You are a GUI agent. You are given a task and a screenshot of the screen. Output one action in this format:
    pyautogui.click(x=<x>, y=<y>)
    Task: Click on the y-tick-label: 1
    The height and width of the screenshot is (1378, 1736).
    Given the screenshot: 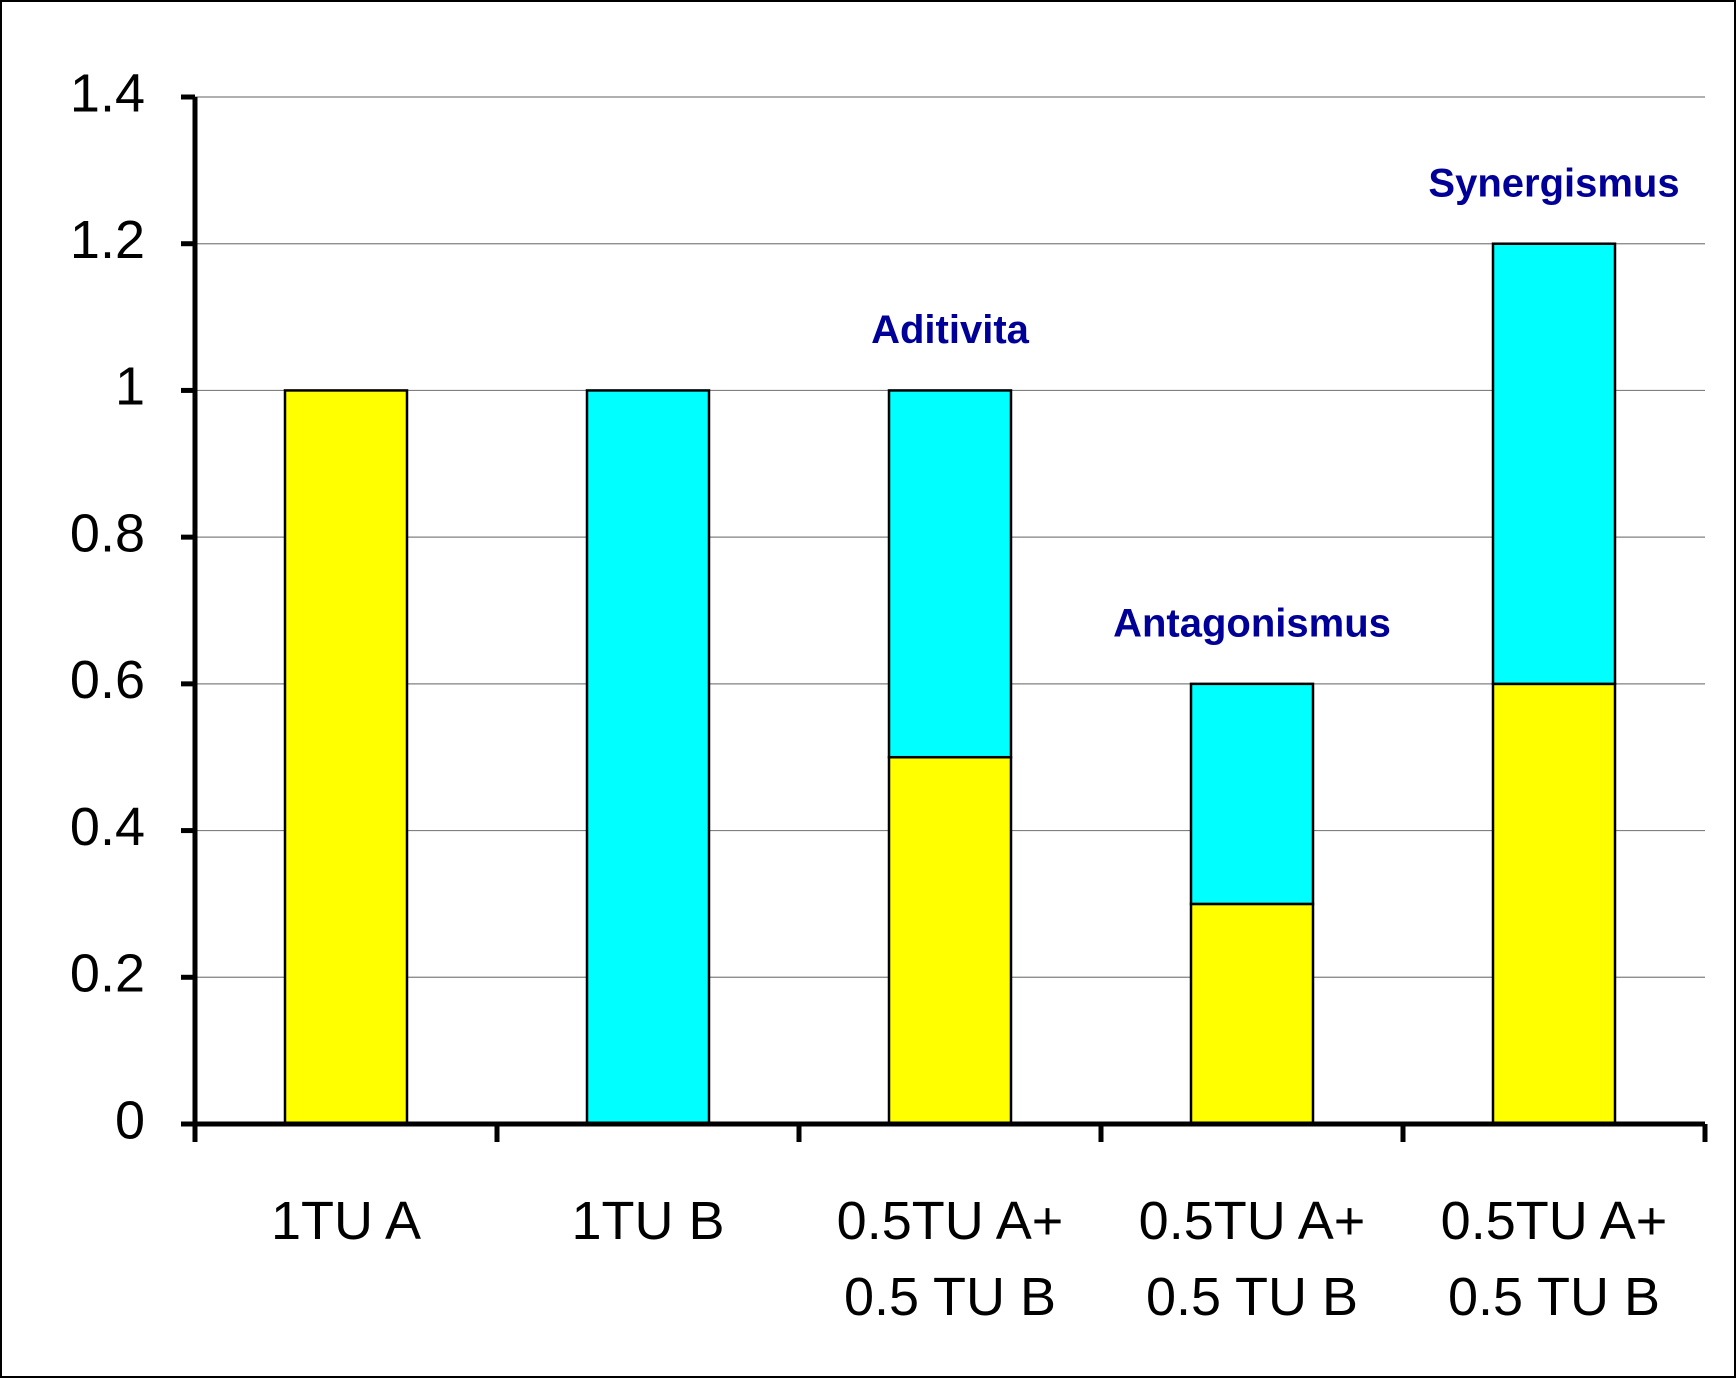 What is the action you would take?
    pyautogui.click(x=130, y=387)
    